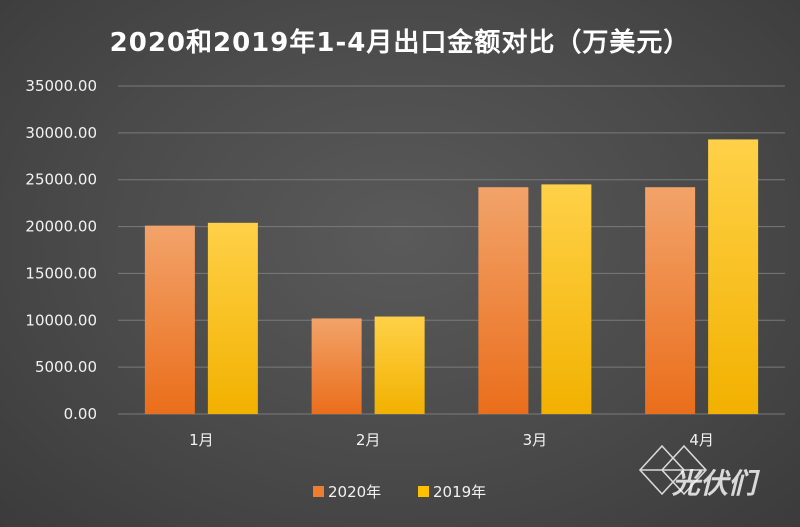 The width and height of the screenshot is (800, 527). What do you see at coordinates (61, 273) in the screenshot?
I see `y-tick-label: 15000.00` at bounding box center [61, 273].